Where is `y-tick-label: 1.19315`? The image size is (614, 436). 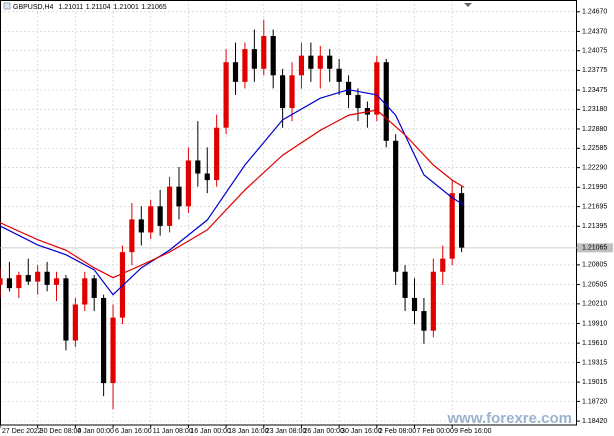 y-tick-label: 1.19315 is located at coordinates (594, 362).